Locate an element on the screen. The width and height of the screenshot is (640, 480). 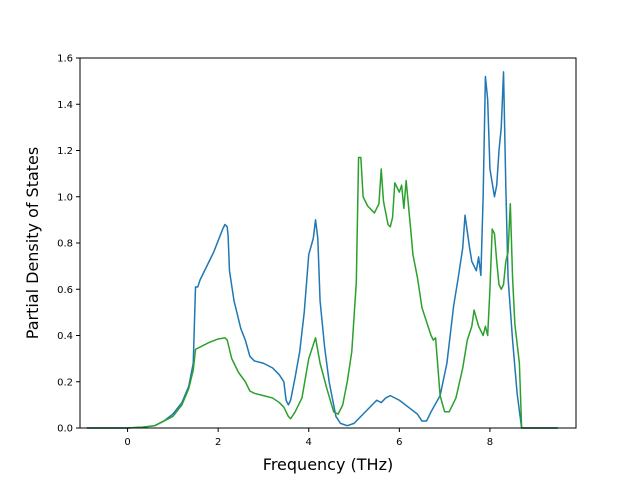
y-tick-label: 0.4 is located at coordinates (65, 336).